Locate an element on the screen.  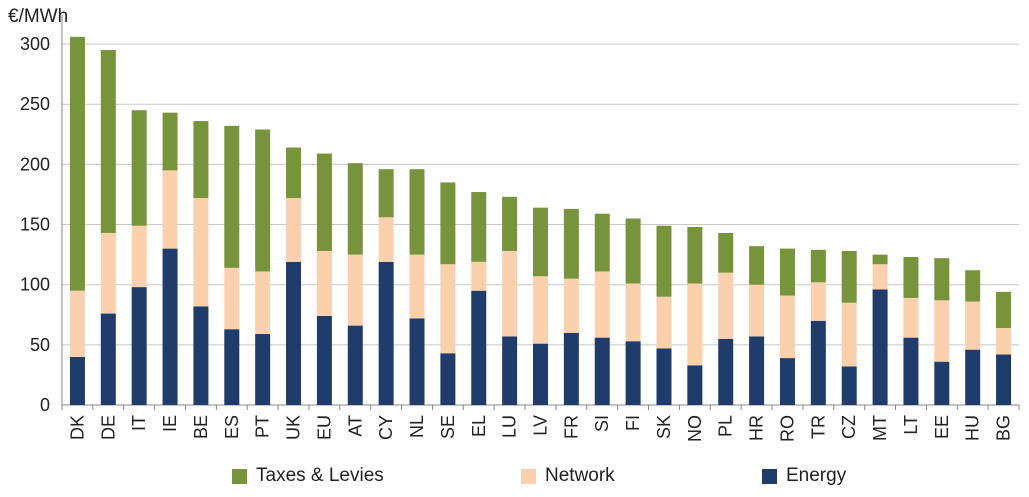
bar-taxes-levies-lu is located at coordinates (510, 223).